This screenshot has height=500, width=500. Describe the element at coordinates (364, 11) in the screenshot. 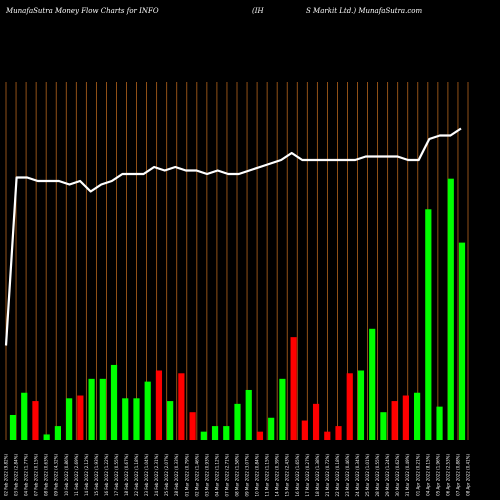

I see `chart-title-right: S Markit Ltd.) MunafaSutra.com` at that location.